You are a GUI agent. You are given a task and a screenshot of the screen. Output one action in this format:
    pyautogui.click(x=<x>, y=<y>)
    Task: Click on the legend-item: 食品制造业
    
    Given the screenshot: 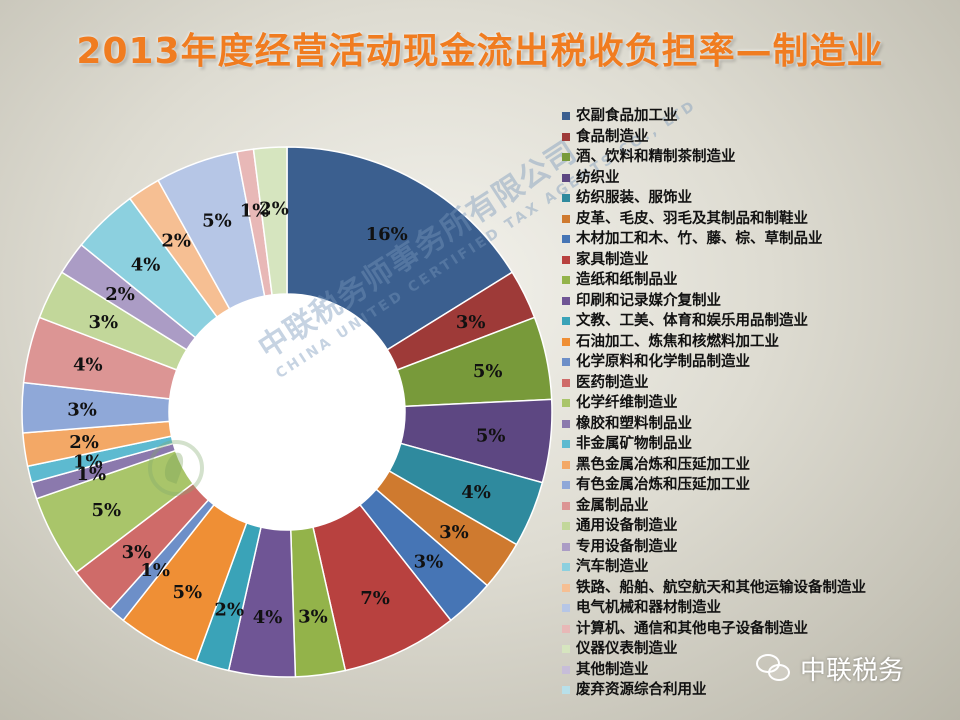 What is the action you would take?
    pyautogui.click(x=761, y=137)
    